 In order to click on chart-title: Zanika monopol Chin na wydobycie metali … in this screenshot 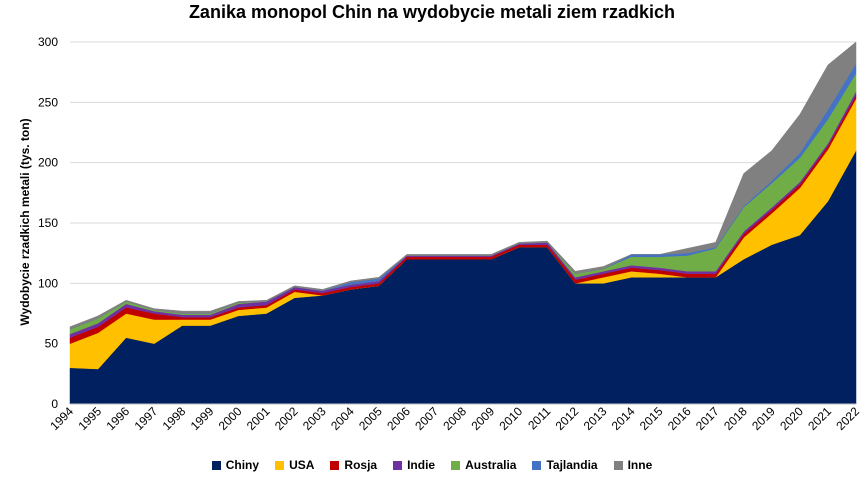, I will do `click(432, 12)`.